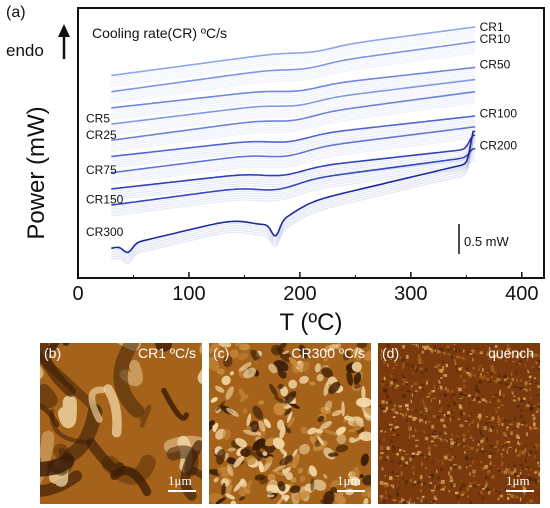 The width and height of the screenshot is (550, 508). I want to click on afm-panel-d: (d) quench 1μm, so click(459, 423).